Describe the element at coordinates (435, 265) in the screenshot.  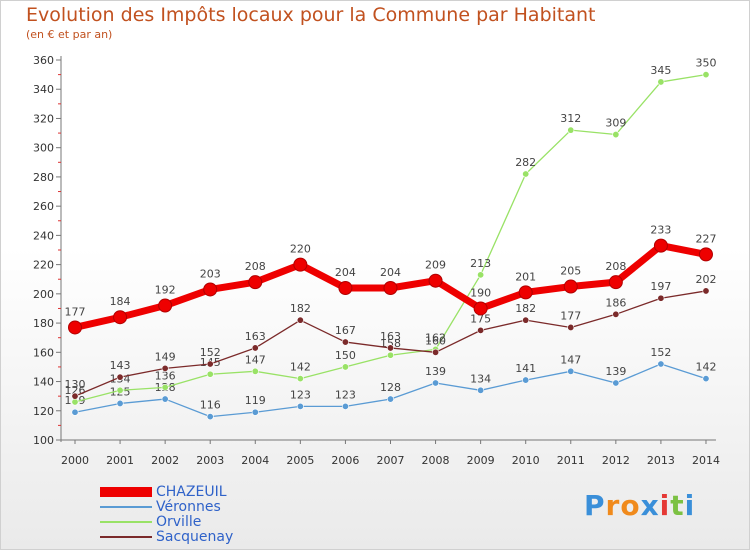
I see `data-label: 209` at that location.